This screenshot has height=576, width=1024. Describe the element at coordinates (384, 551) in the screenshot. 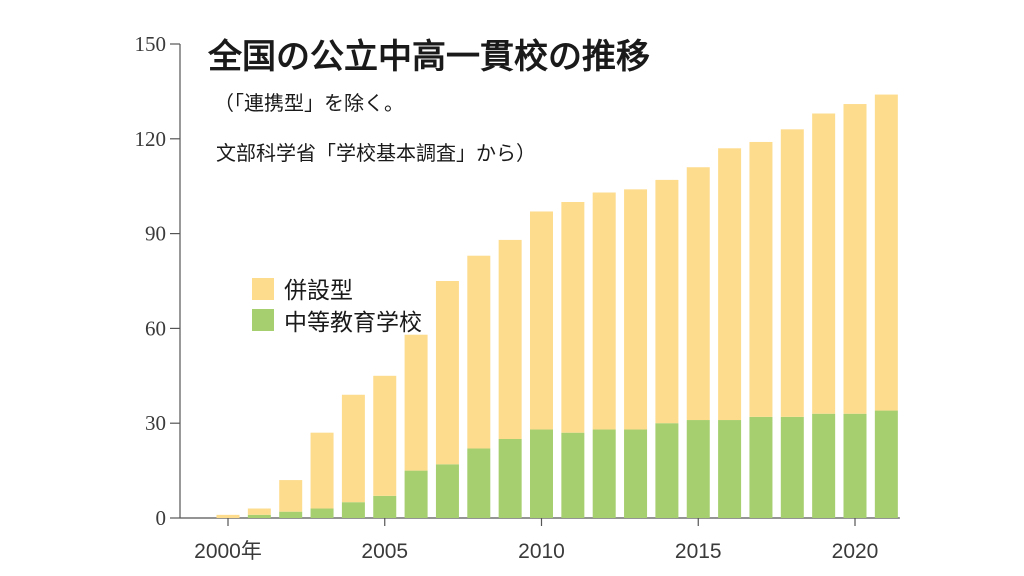

I see `x-tick-label: 2005` at that location.